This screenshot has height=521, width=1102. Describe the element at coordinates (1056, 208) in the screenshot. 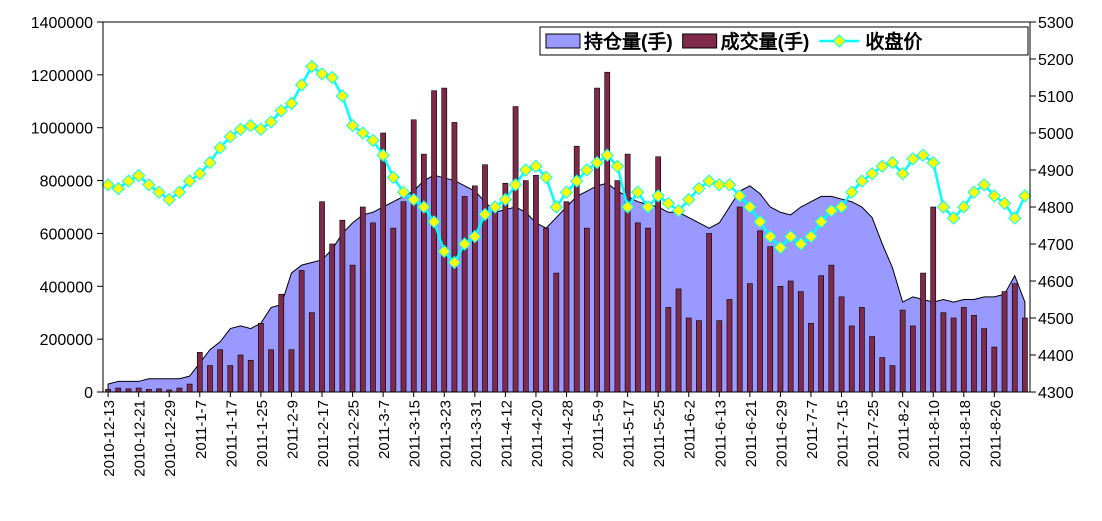

I see `y2-tick-label: 4800` at that location.